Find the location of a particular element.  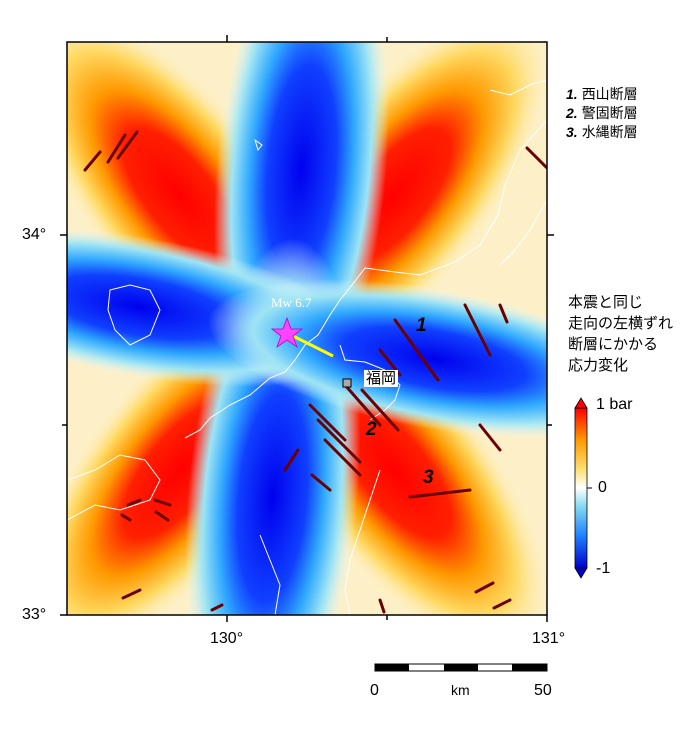

fault-legend-3: 3. 水縄断層 is located at coordinates (602, 132).